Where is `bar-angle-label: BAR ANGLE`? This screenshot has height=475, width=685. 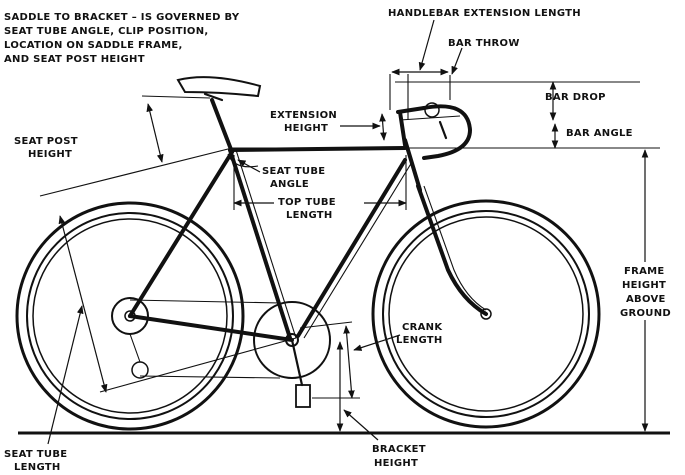 bar-angle-label: BAR ANGLE is located at coordinates (599, 133).